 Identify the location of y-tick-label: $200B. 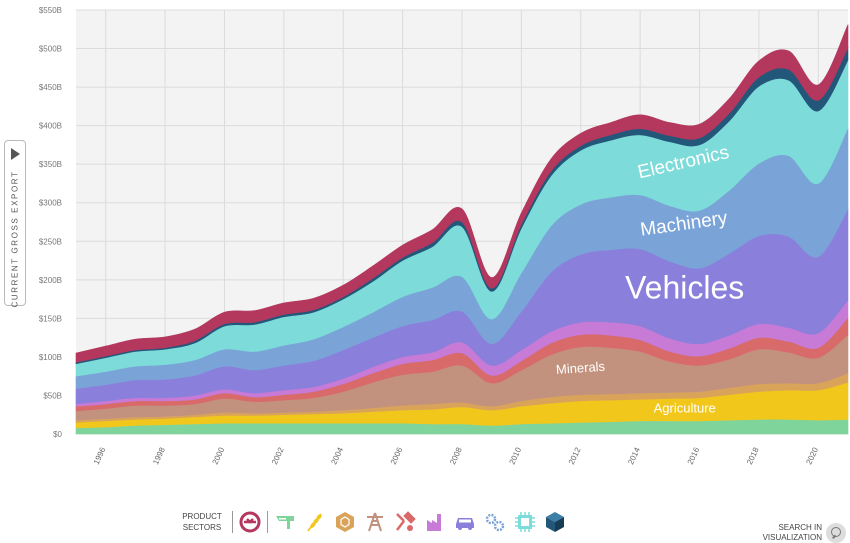
(50, 280).